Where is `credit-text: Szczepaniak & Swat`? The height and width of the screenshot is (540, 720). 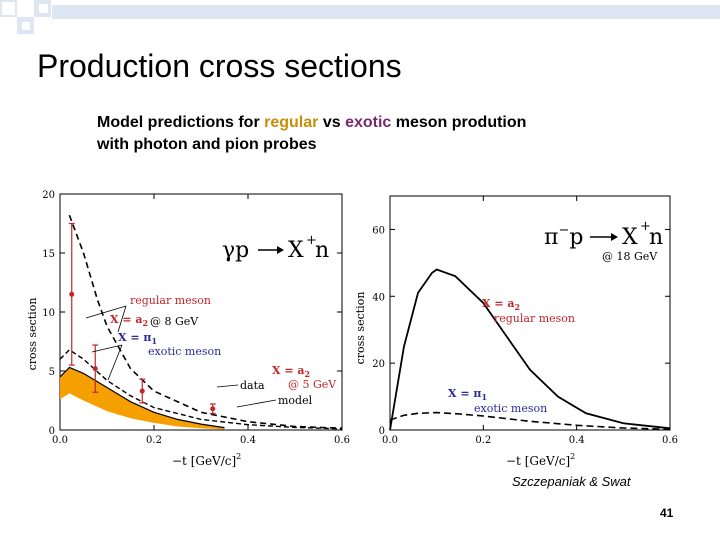
credit-text: Szczepaniak & Swat is located at coordinates (571, 481).